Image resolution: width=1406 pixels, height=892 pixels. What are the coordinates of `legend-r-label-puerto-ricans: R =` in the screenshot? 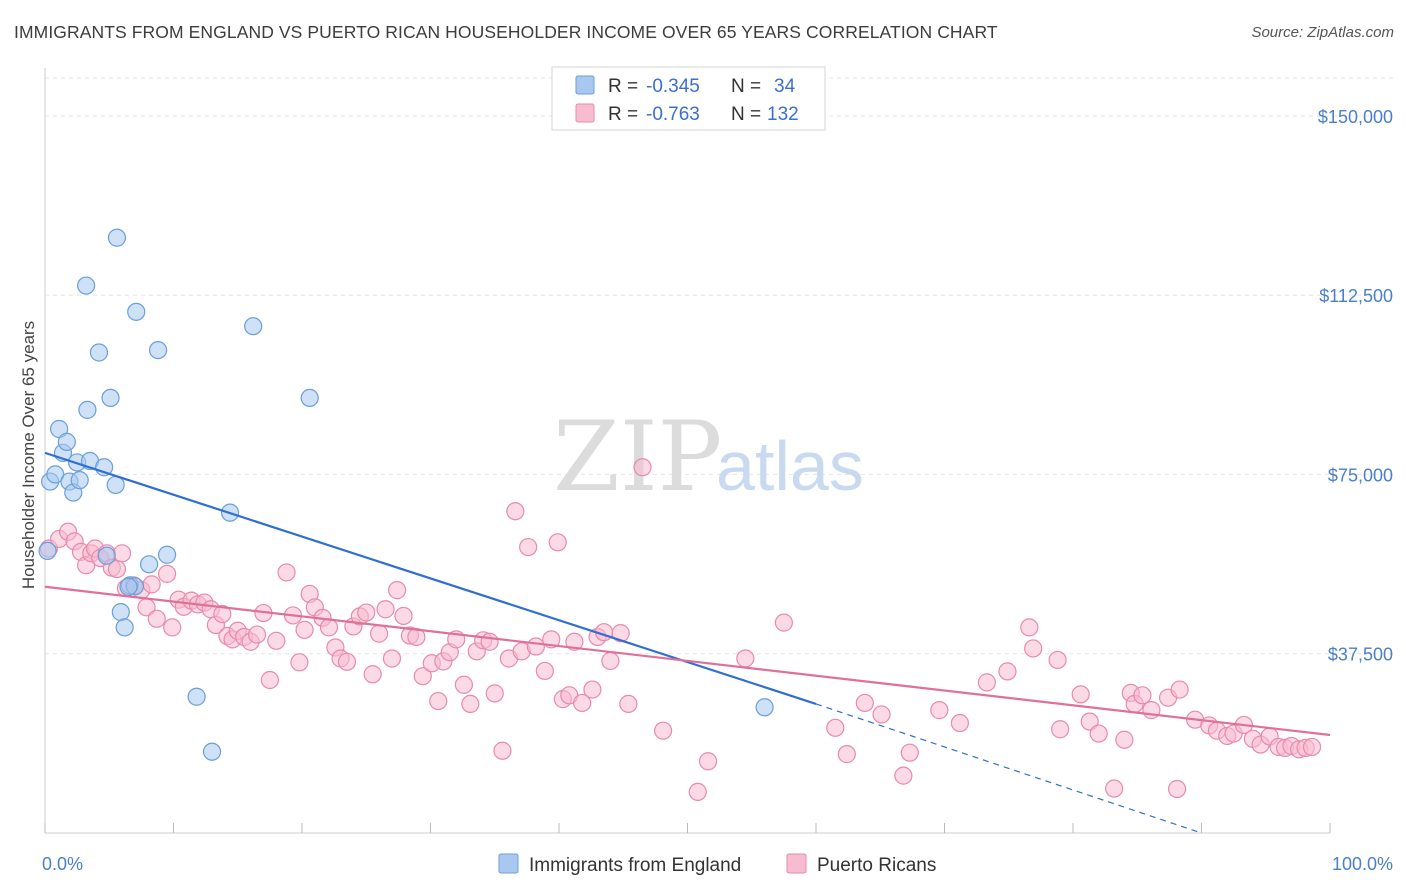 It's located at (623, 114).